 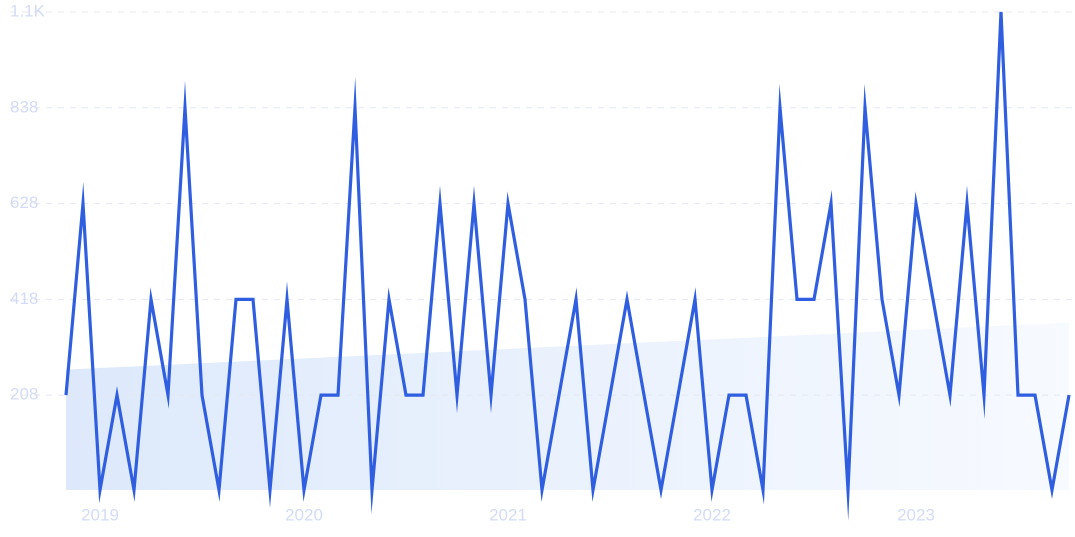 What do you see at coordinates (712, 514) in the screenshot?
I see `x-tick-label: 2022` at bounding box center [712, 514].